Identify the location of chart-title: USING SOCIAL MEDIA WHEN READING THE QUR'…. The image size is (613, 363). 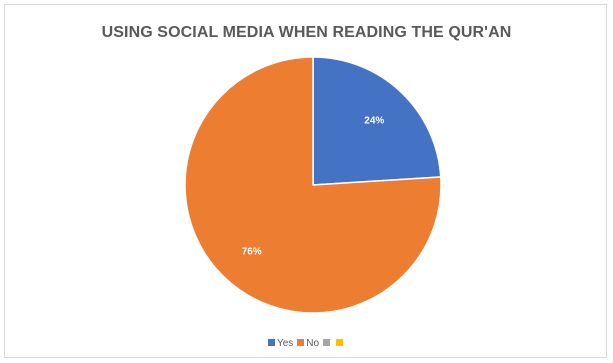
(306, 32).